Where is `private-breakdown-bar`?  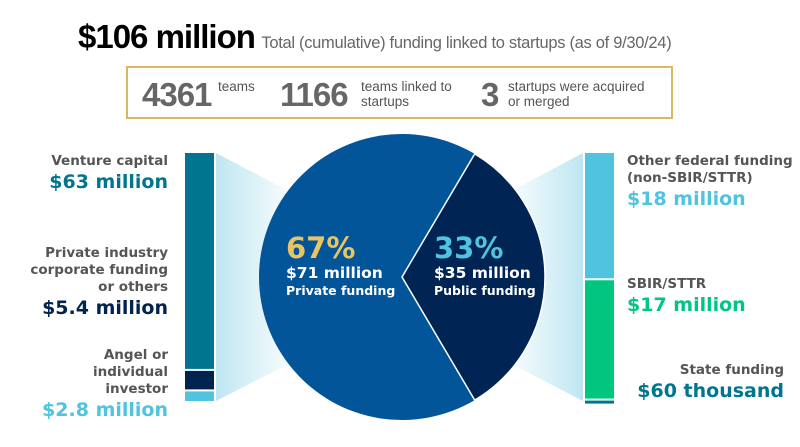
private-breakdown-bar is located at coordinates (199, 277).